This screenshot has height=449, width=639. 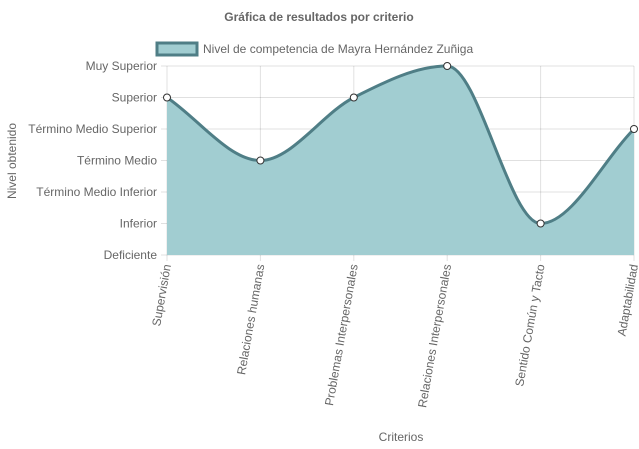 What do you see at coordinates (12, 161) in the screenshot?
I see `y-axis-title: Nivel obtenido` at bounding box center [12, 161].